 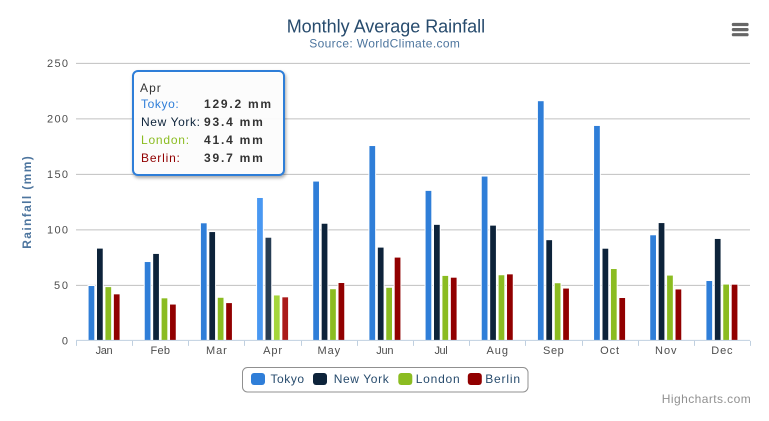 I want to click on svg-text: Berlin, so click(x=502, y=379).